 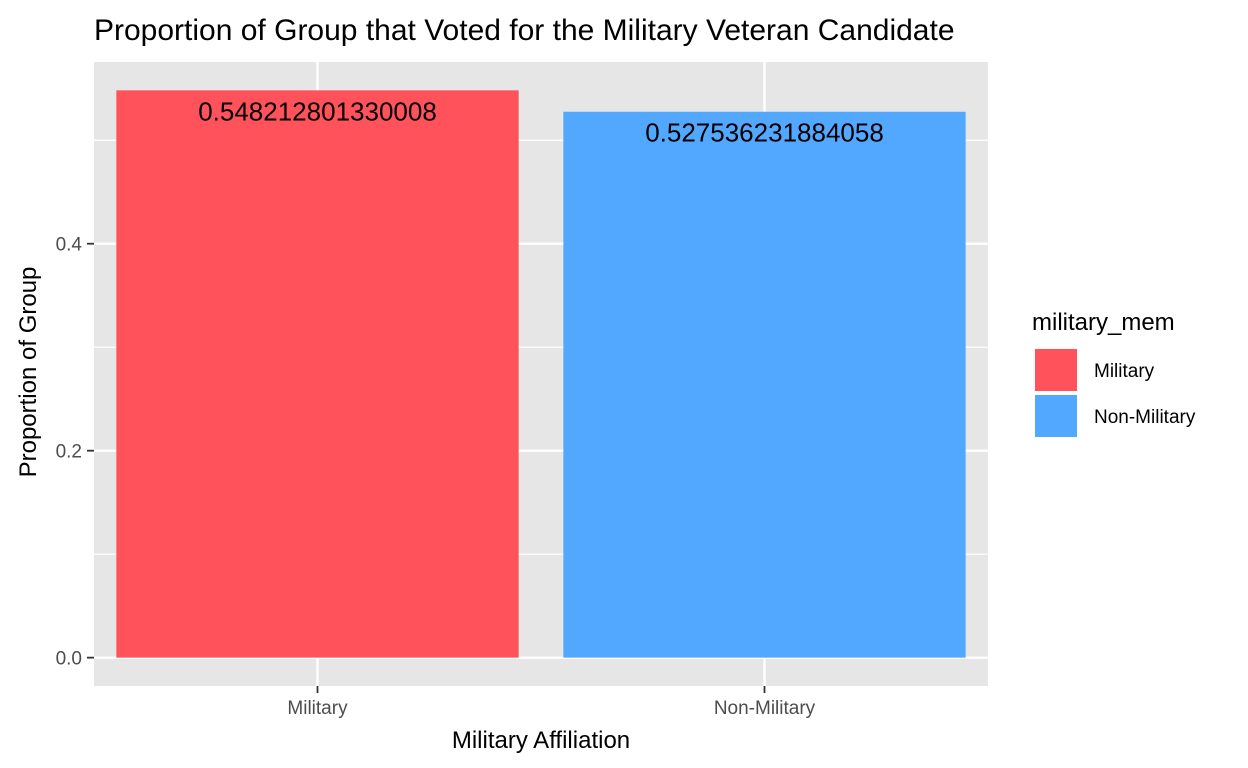 I want to click on data-label: 0.527536231884058, so click(x=764, y=133).